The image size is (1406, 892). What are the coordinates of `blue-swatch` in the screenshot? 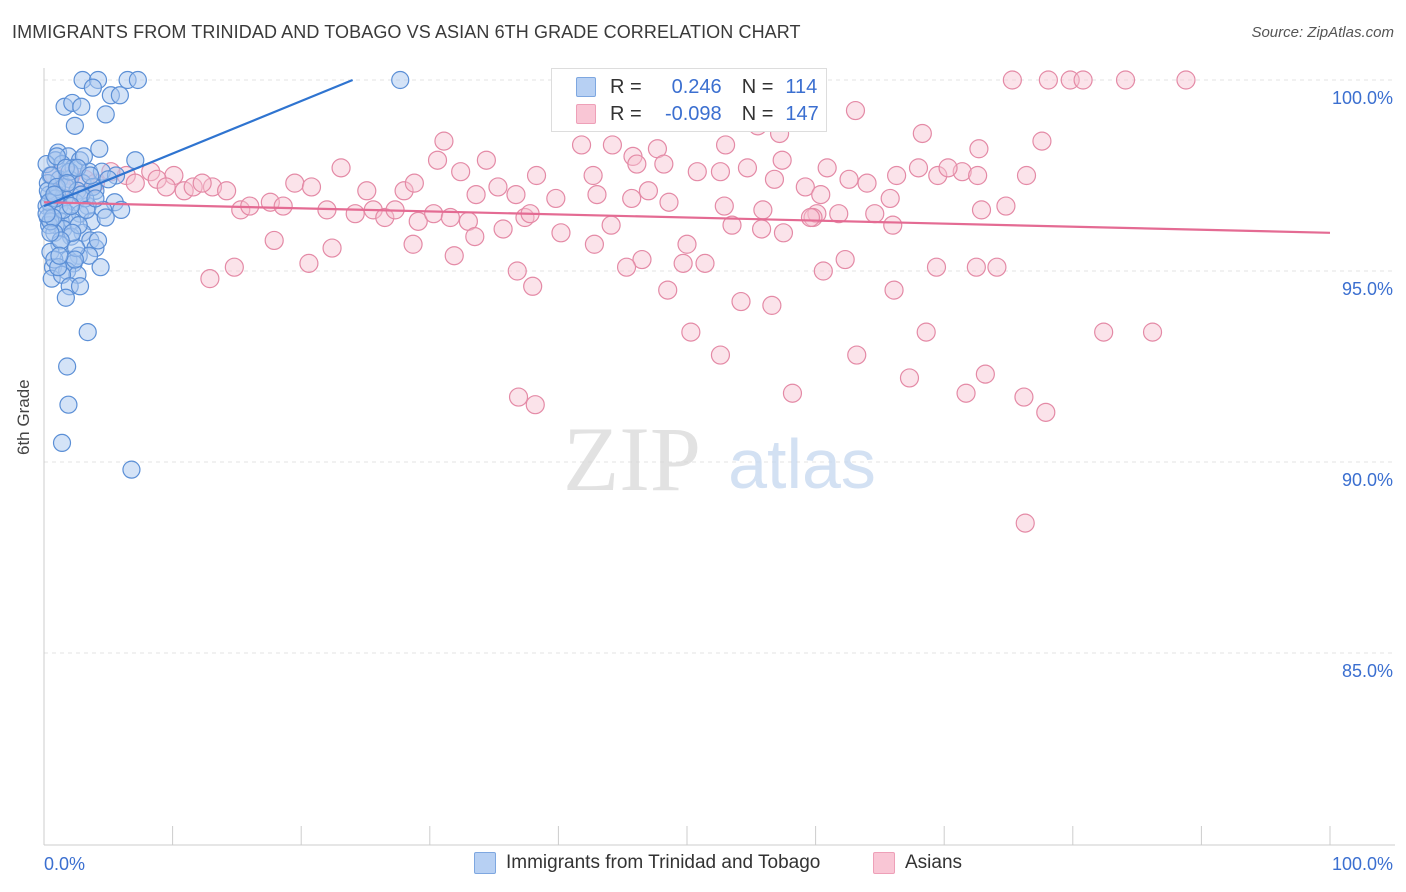 It's located at (586, 87).